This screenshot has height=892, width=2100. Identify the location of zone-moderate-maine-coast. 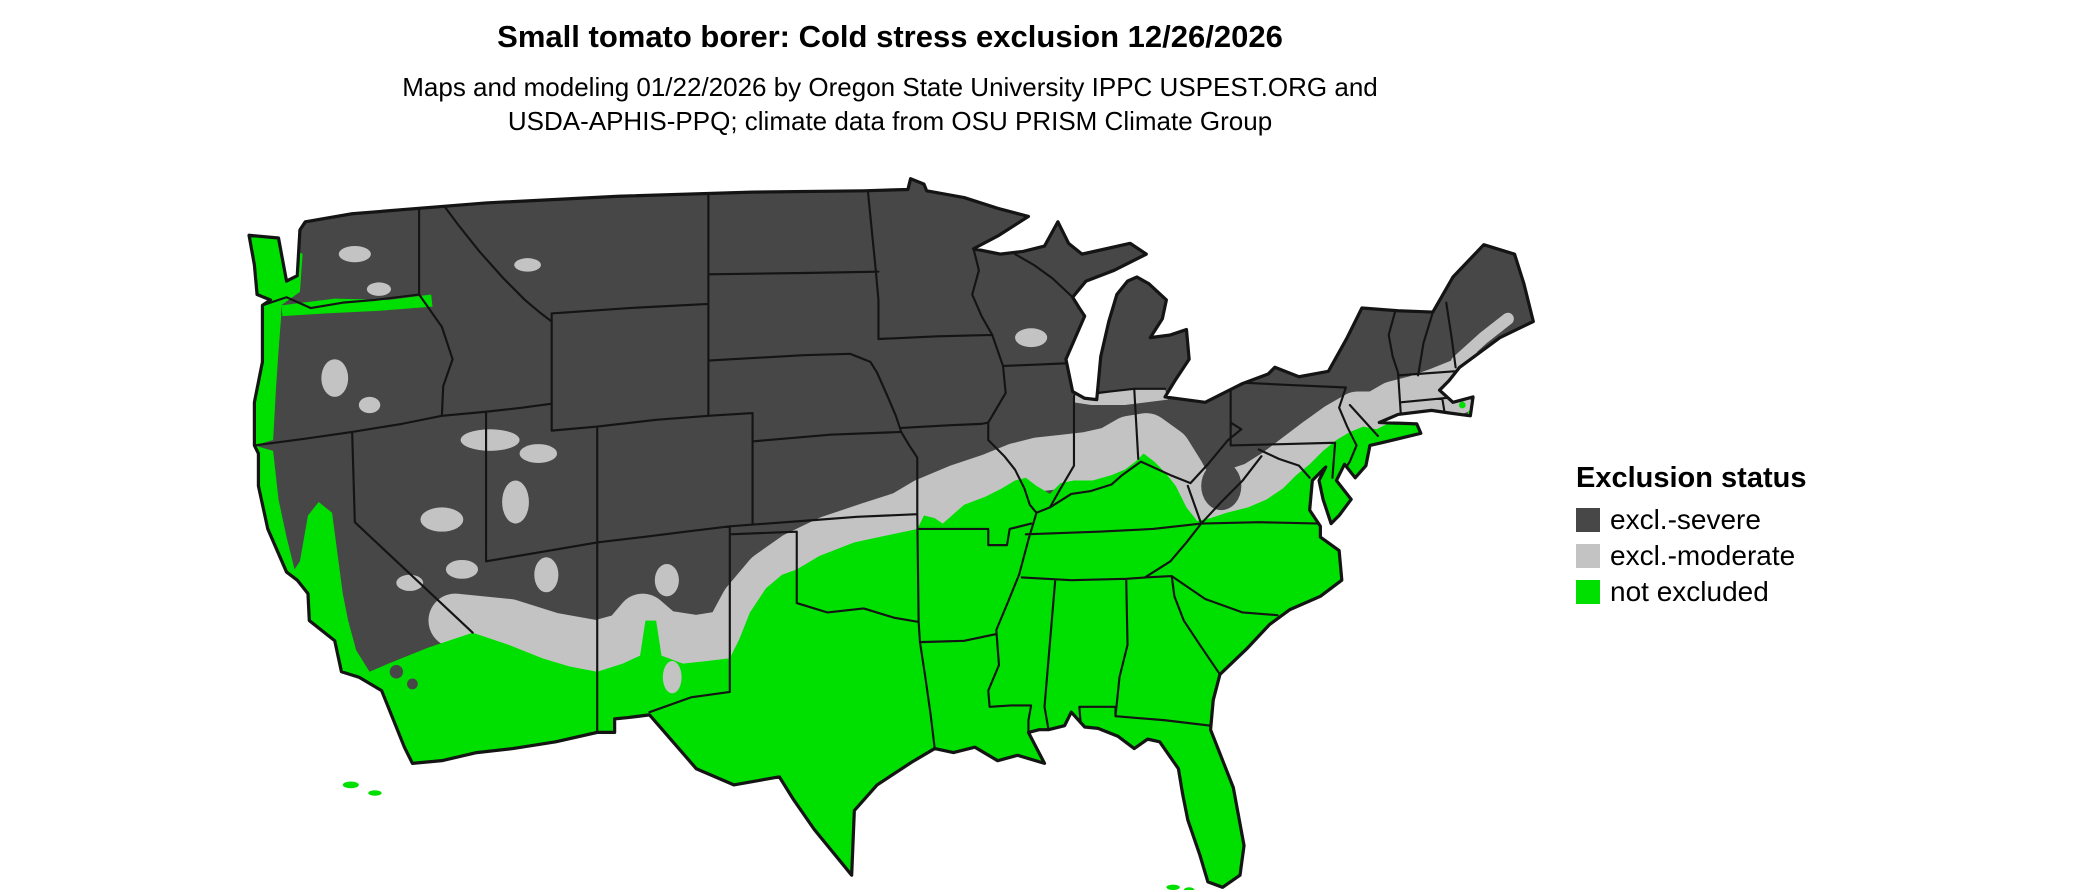
(1482, 340).